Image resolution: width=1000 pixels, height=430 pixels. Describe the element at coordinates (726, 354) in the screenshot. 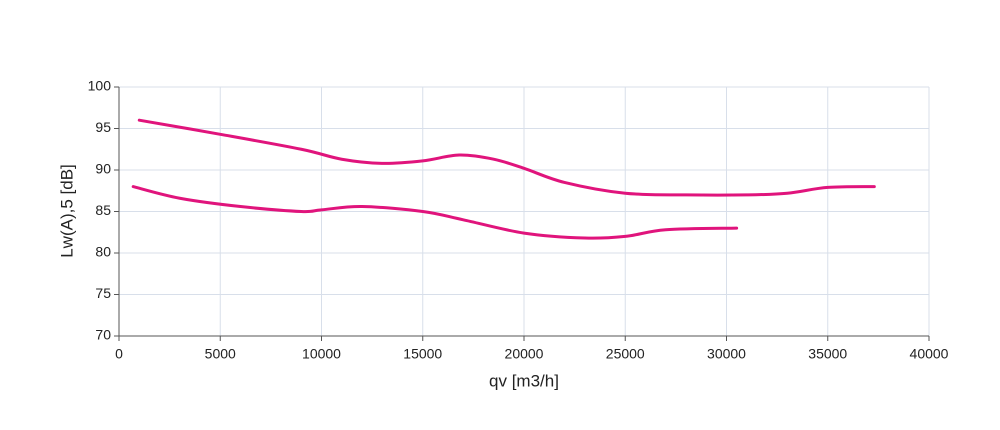

I see `x-tick-label: 30000` at that location.